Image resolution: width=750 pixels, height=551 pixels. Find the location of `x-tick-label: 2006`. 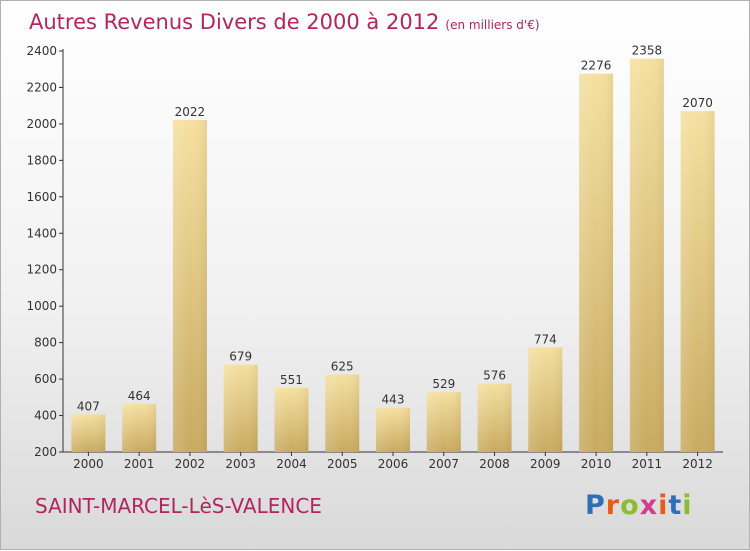

x-tick-label: 2006 is located at coordinates (393, 464).